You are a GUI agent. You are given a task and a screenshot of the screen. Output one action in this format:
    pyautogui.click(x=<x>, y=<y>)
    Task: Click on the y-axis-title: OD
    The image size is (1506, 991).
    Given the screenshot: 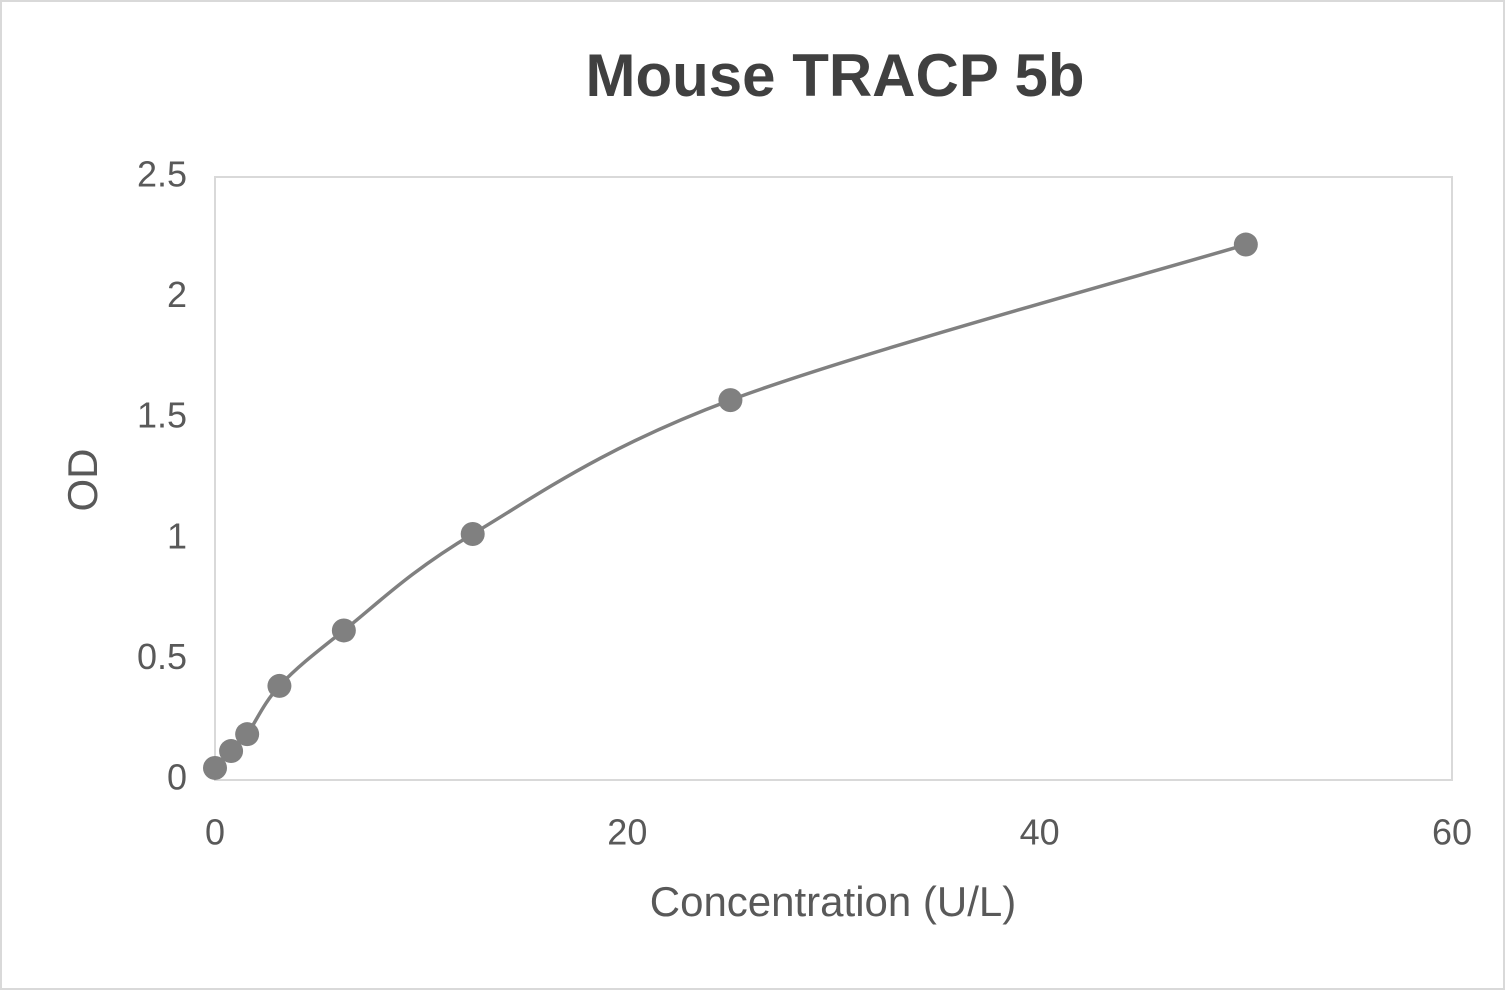 What is the action you would take?
    pyautogui.click(x=82, y=480)
    